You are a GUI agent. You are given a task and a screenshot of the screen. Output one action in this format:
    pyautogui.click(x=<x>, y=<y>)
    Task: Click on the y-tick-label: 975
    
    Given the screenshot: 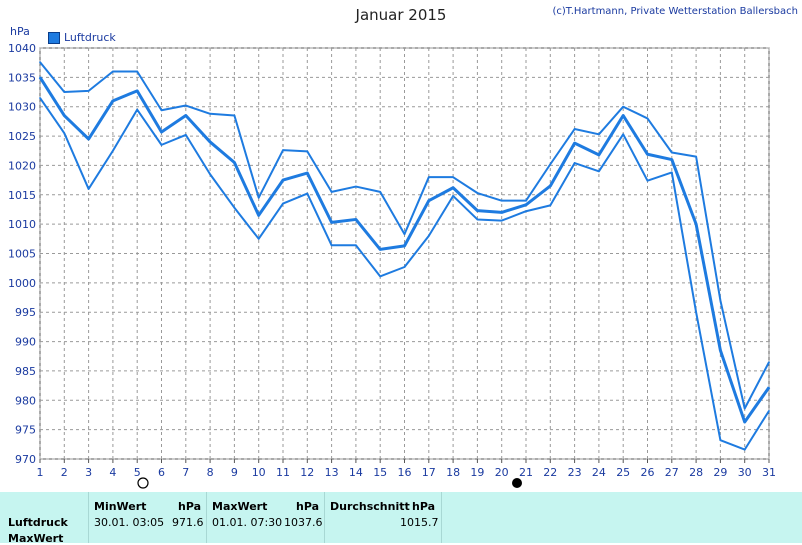 What is the action you would take?
    pyautogui.click(x=25, y=430)
    